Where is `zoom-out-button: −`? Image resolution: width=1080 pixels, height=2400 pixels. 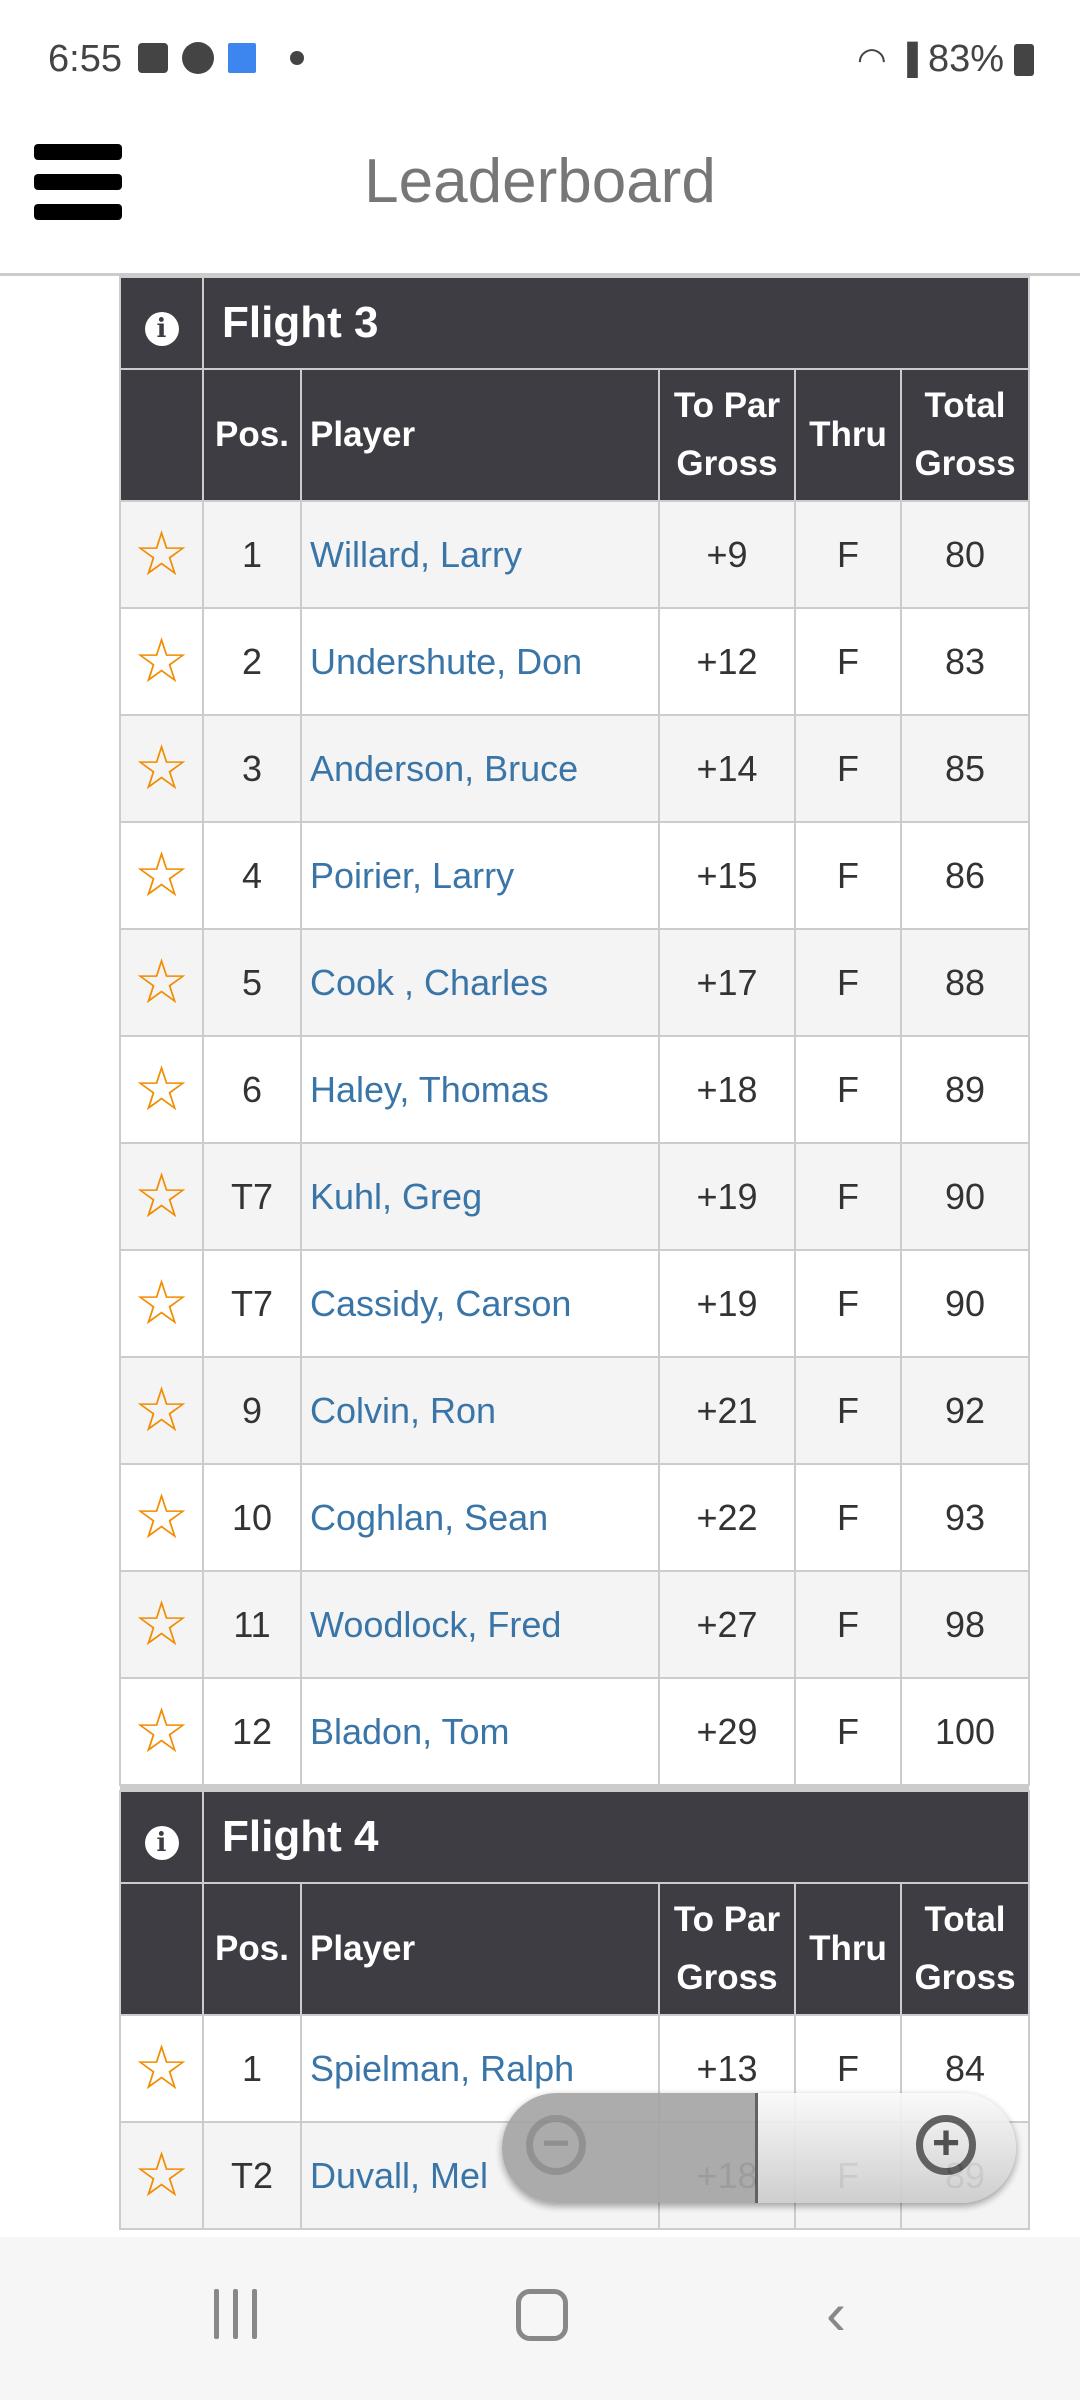
zoom-out-button: − is located at coordinates (630, 2148).